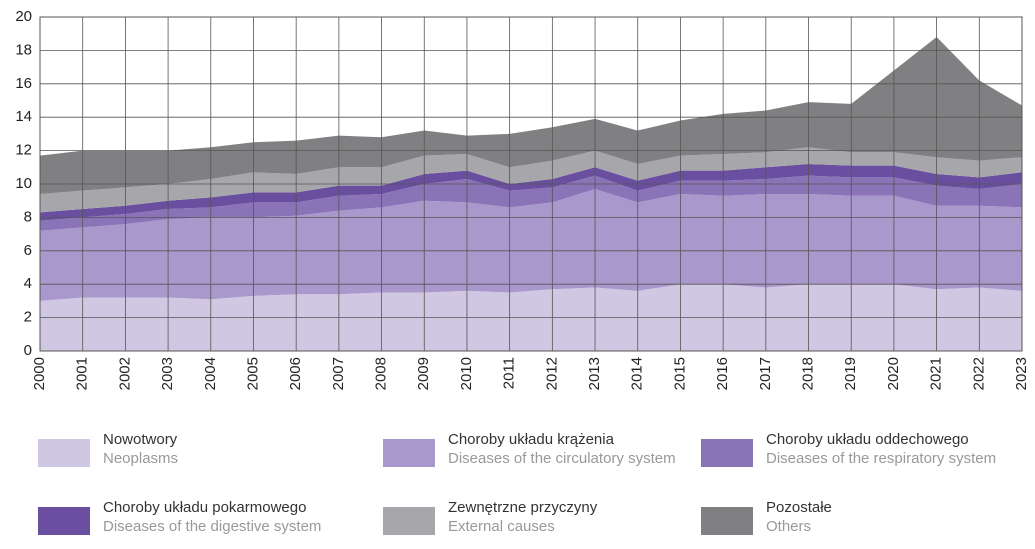 The height and width of the screenshot is (549, 1035). What do you see at coordinates (167, 373) in the screenshot?
I see `x-tick-label: 2003` at bounding box center [167, 373].